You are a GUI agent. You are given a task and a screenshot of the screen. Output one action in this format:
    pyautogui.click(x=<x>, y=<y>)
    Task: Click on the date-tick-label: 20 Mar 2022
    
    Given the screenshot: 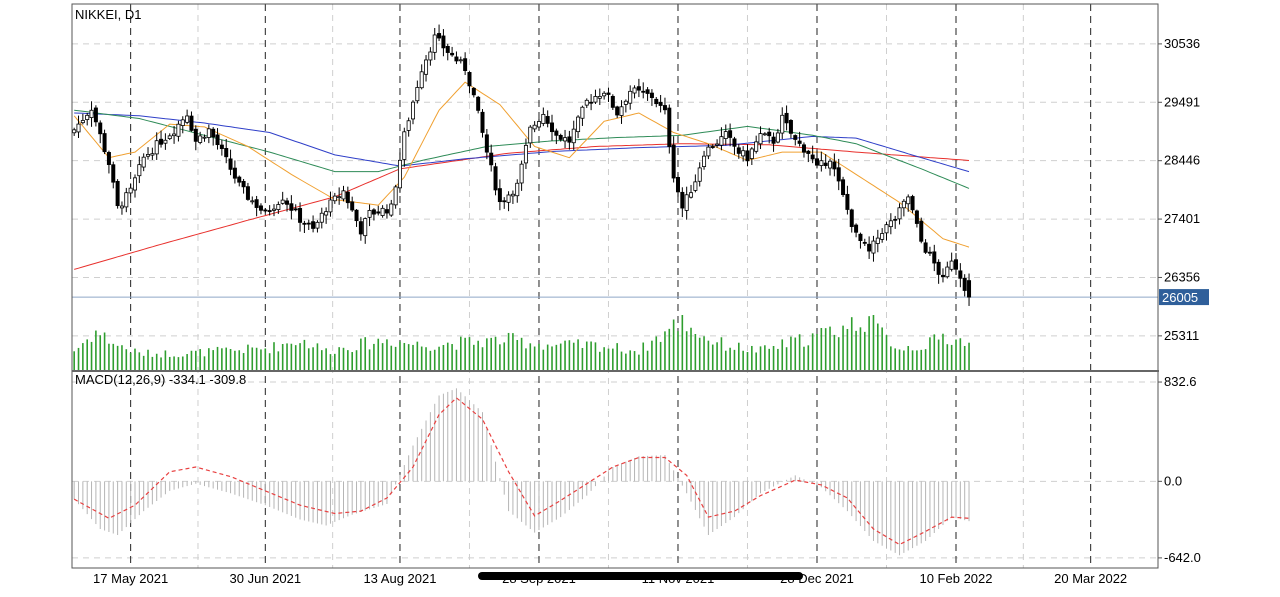 What is the action you would take?
    pyautogui.click(x=1090, y=578)
    